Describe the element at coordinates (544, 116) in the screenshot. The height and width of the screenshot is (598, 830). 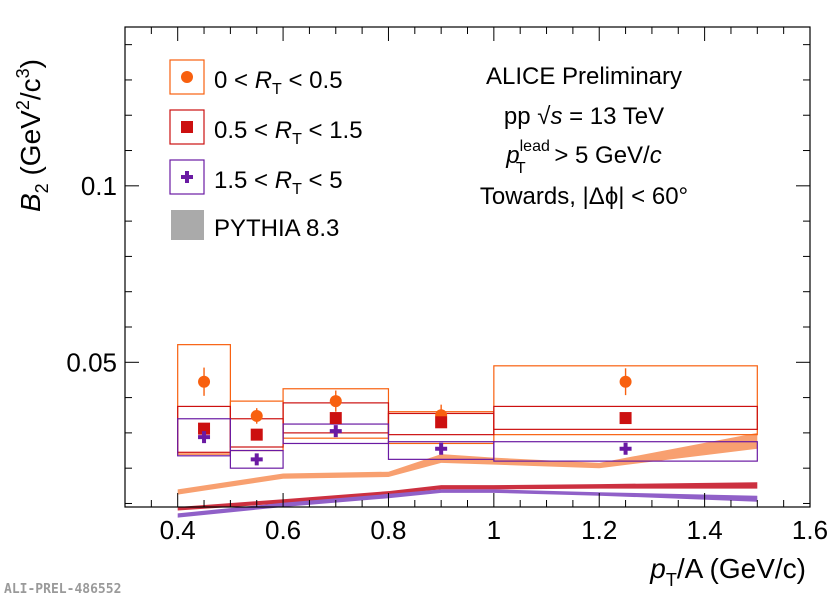
I see `system-sqrt: √` at that location.